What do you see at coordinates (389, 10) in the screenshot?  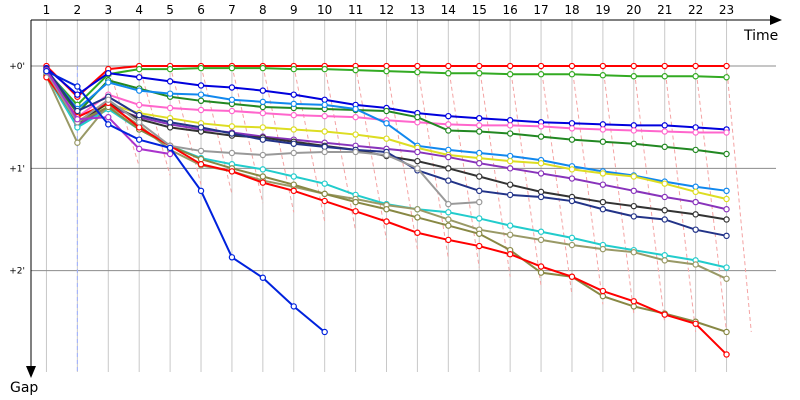 I see `x-tick-labels: 1 2 3 4 5 6 7 8 9 10 11 12 13 14 15 16 17 18 19 20 21 22 23` at bounding box center [389, 10].